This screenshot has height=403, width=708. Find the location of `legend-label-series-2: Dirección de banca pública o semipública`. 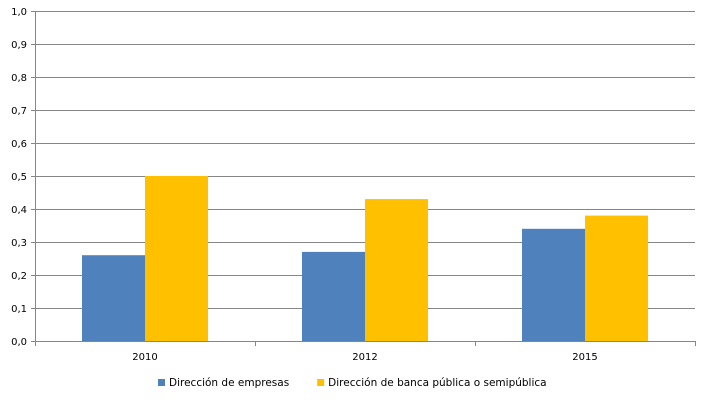

legend-label-series-2: Dirección de banca pública o semipública is located at coordinates (437, 383).